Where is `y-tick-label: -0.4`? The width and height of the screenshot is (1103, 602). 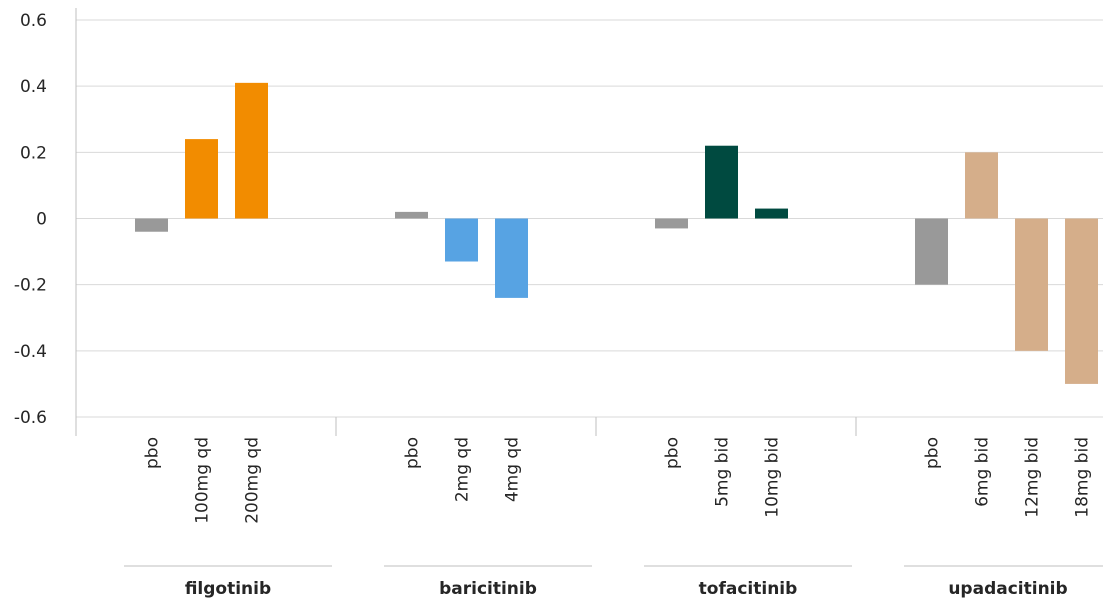 y-tick-label: -0.4 is located at coordinates (30, 352).